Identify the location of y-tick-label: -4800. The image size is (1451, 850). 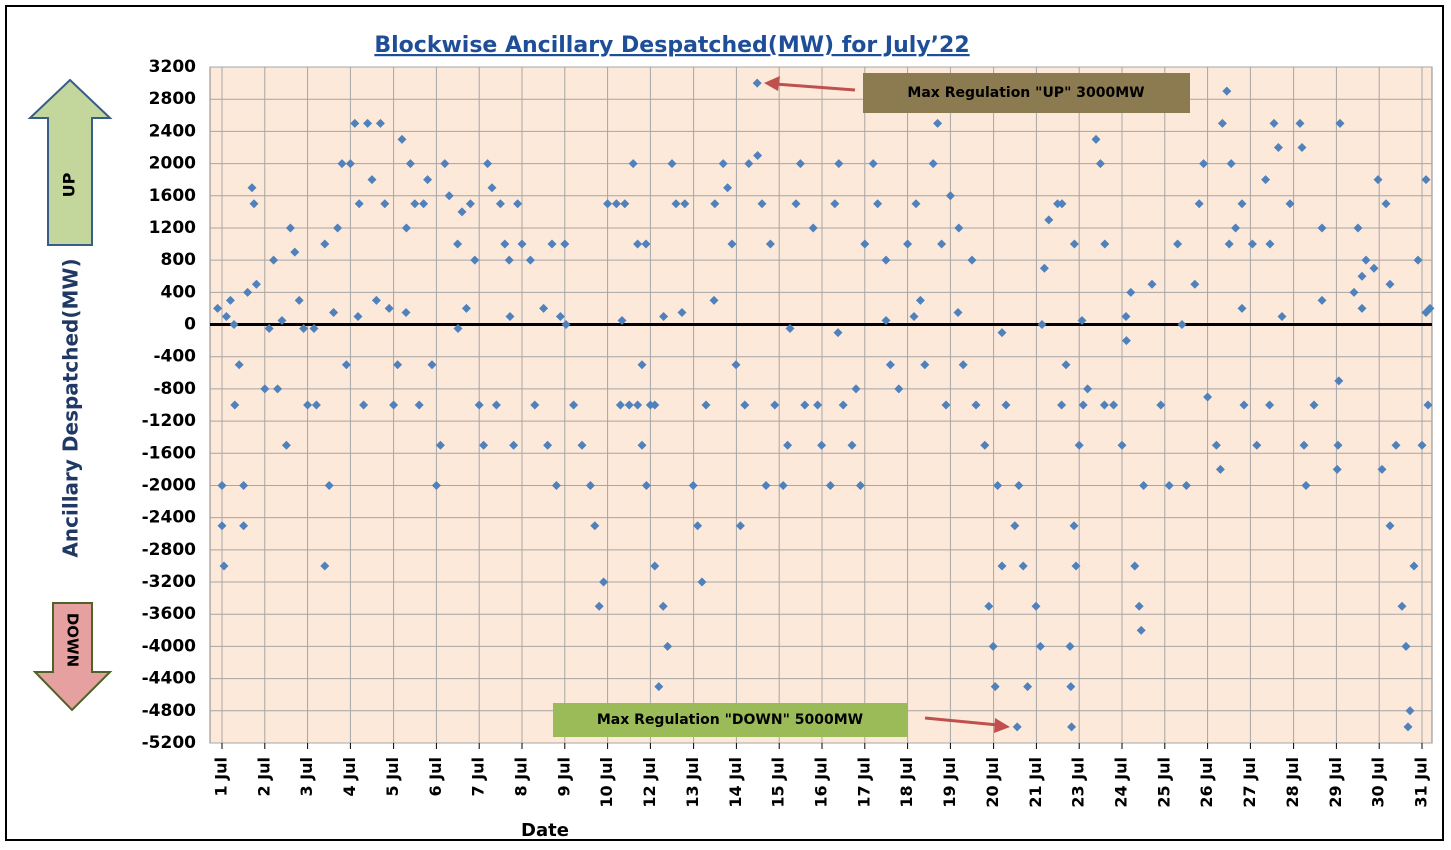
(169, 711).